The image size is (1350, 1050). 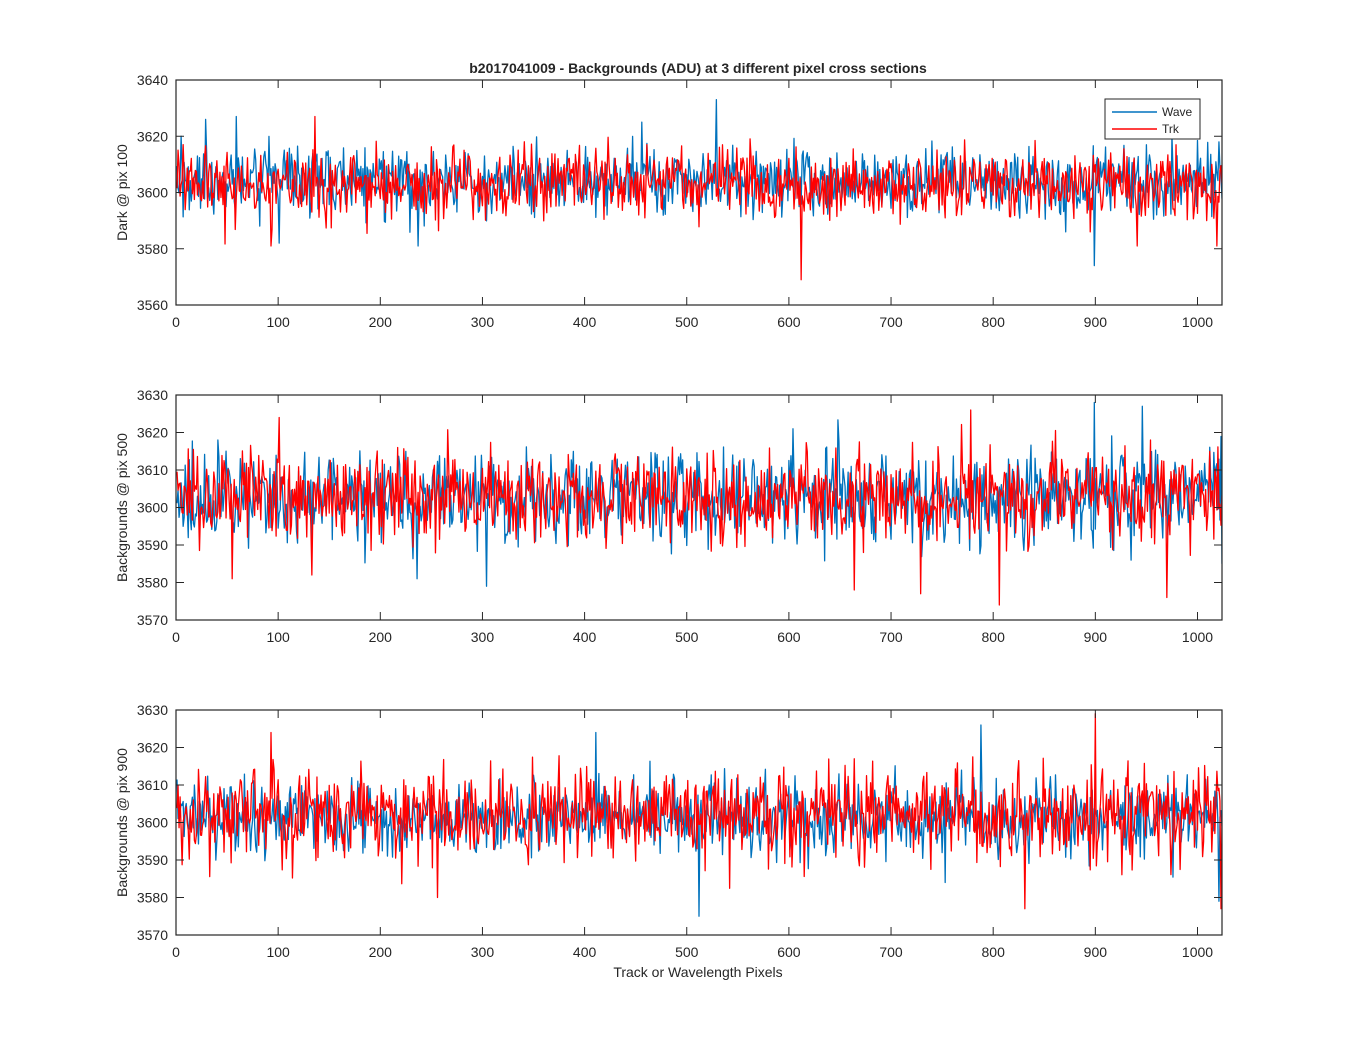 I want to click on legend-label-trk: Trk, so click(x=1171, y=129).